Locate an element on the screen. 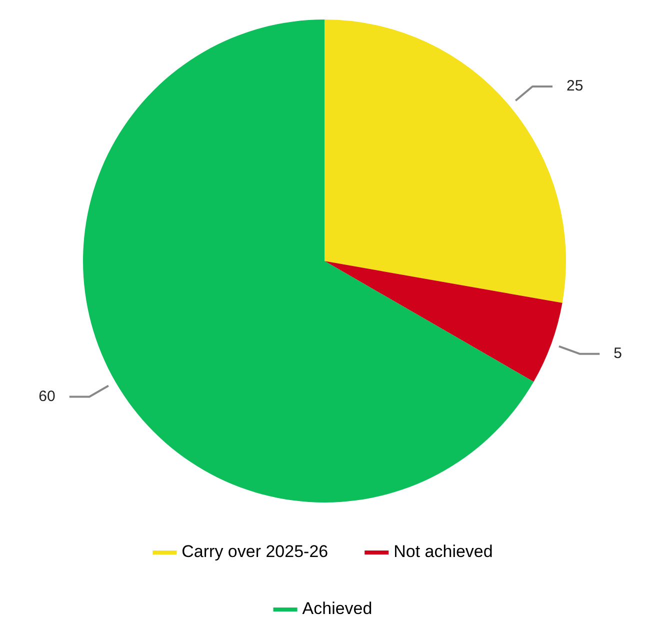  legend-label: Carry over 2025-26 is located at coordinates (255, 552).